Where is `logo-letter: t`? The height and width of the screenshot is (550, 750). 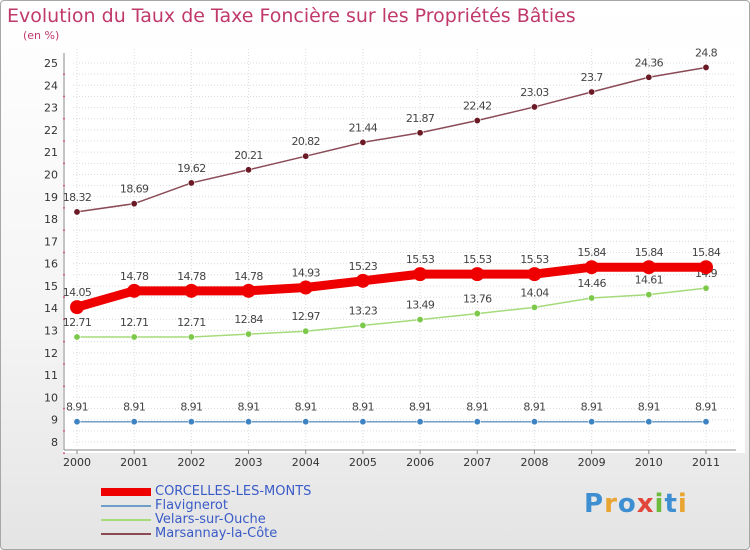
logo-letter: t is located at coordinates (671, 504).